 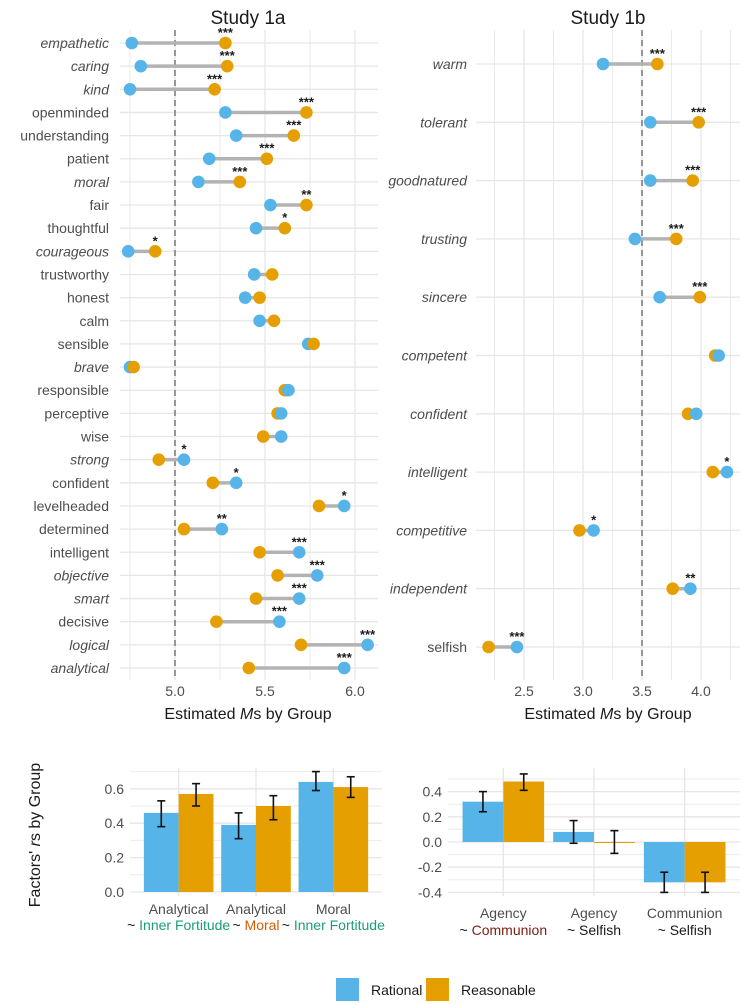 What do you see at coordinates (166, 390) in the screenshot?
I see `row-responsible: responsible` at bounding box center [166, 390].